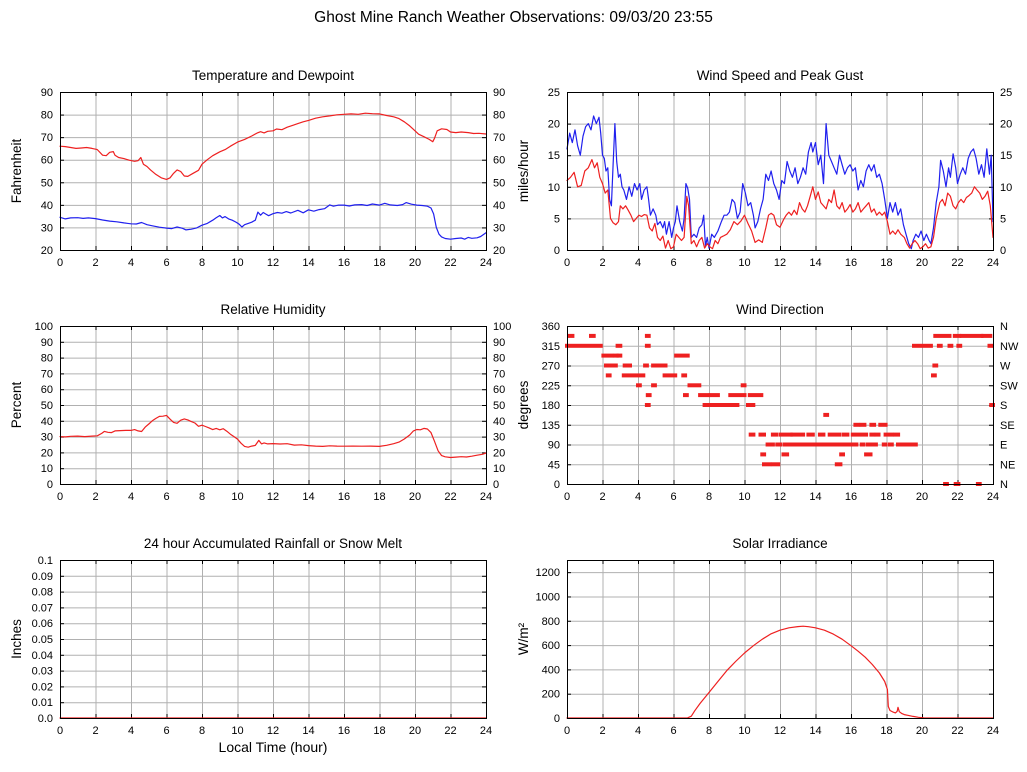  I want to click on y-tick-label: 15, so click(554, 156).